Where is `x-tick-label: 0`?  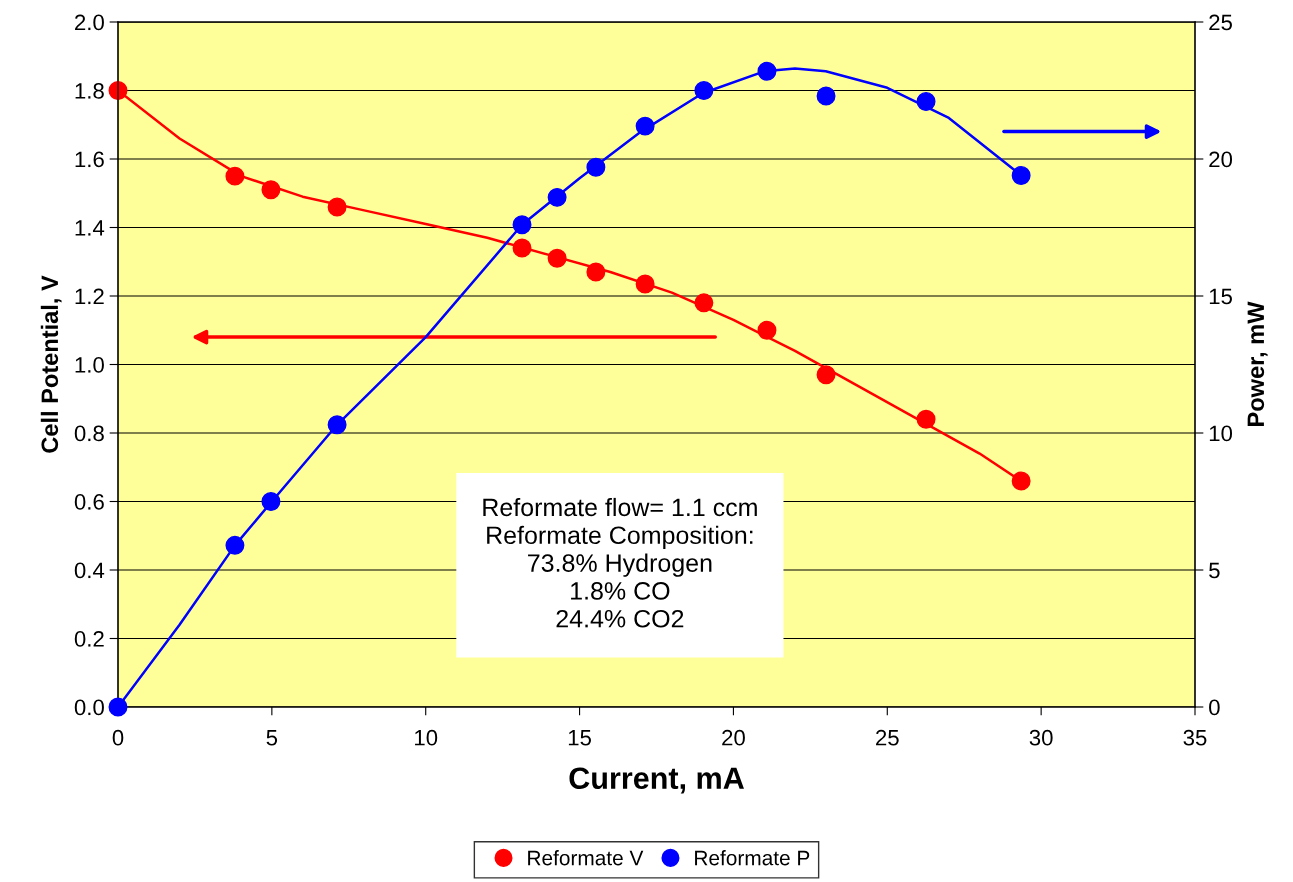 x-tick-label: 0 is located at coordinates (118, 737).